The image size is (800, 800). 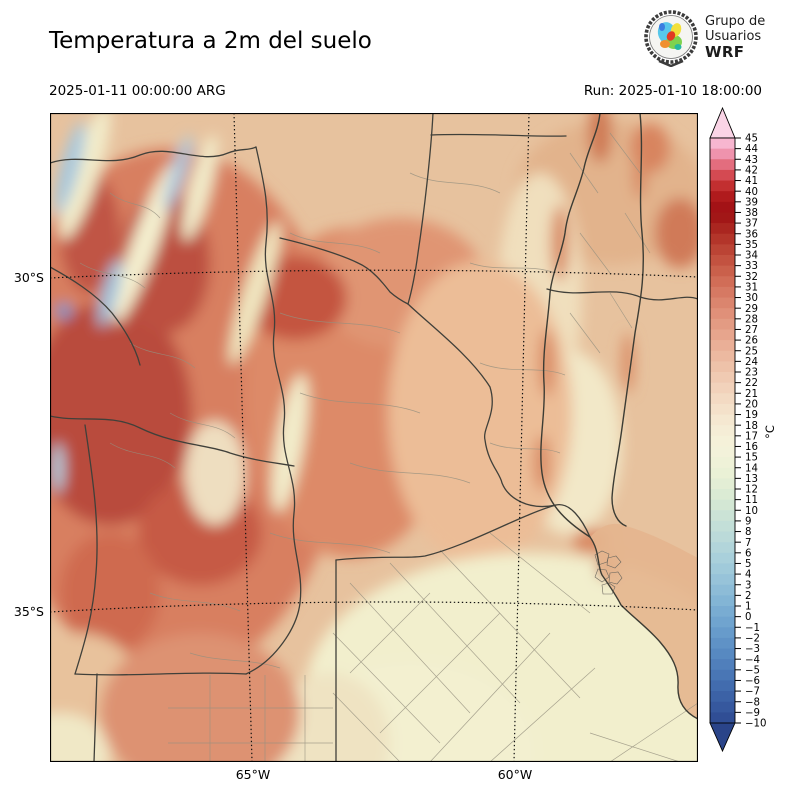 I want to click on gridline-30s, so click(x=374, y=274).